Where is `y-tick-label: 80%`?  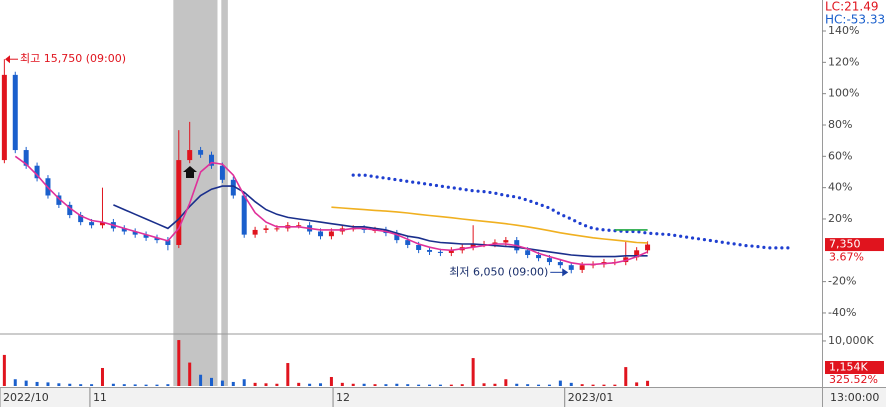 y-tick-label: 80% is located at coordinates (840, 124).